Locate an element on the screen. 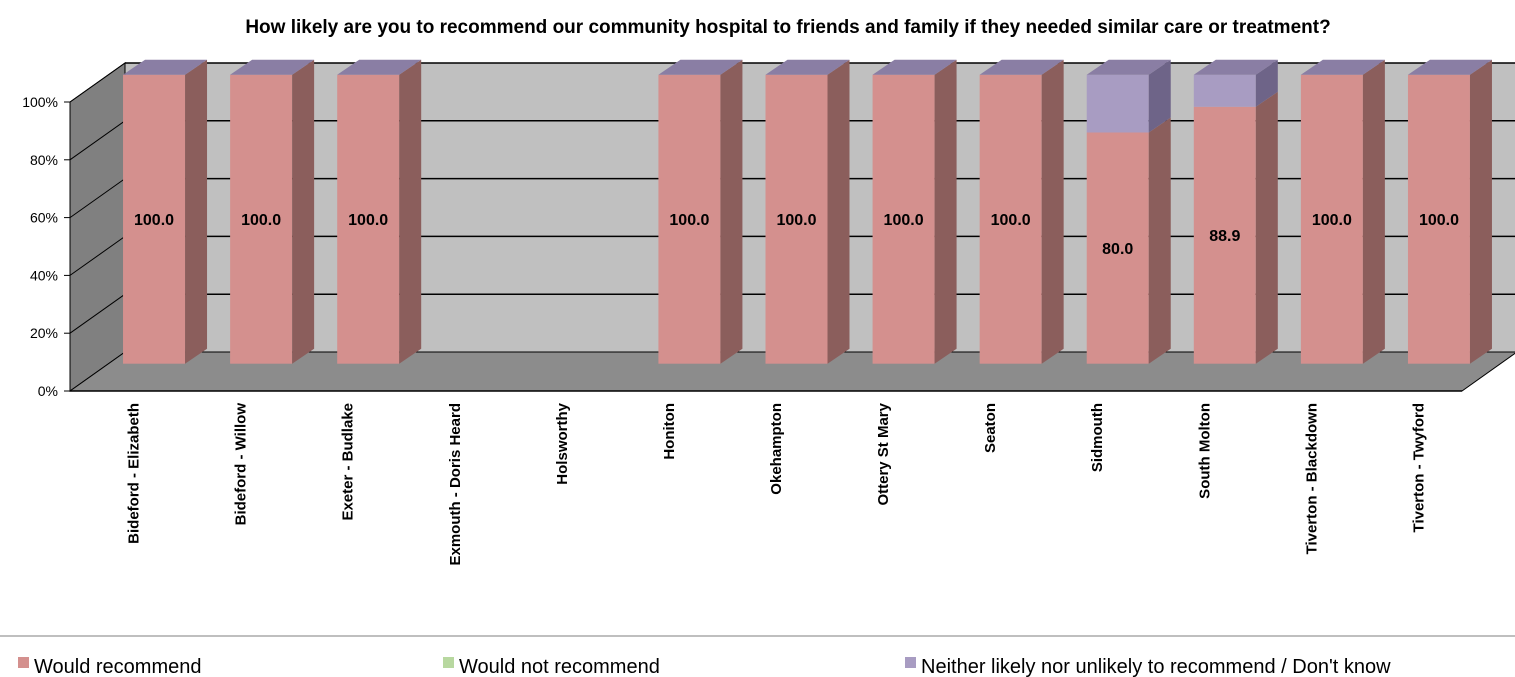  category-label: Ottery St Mary is located at coordinates (883, 453).